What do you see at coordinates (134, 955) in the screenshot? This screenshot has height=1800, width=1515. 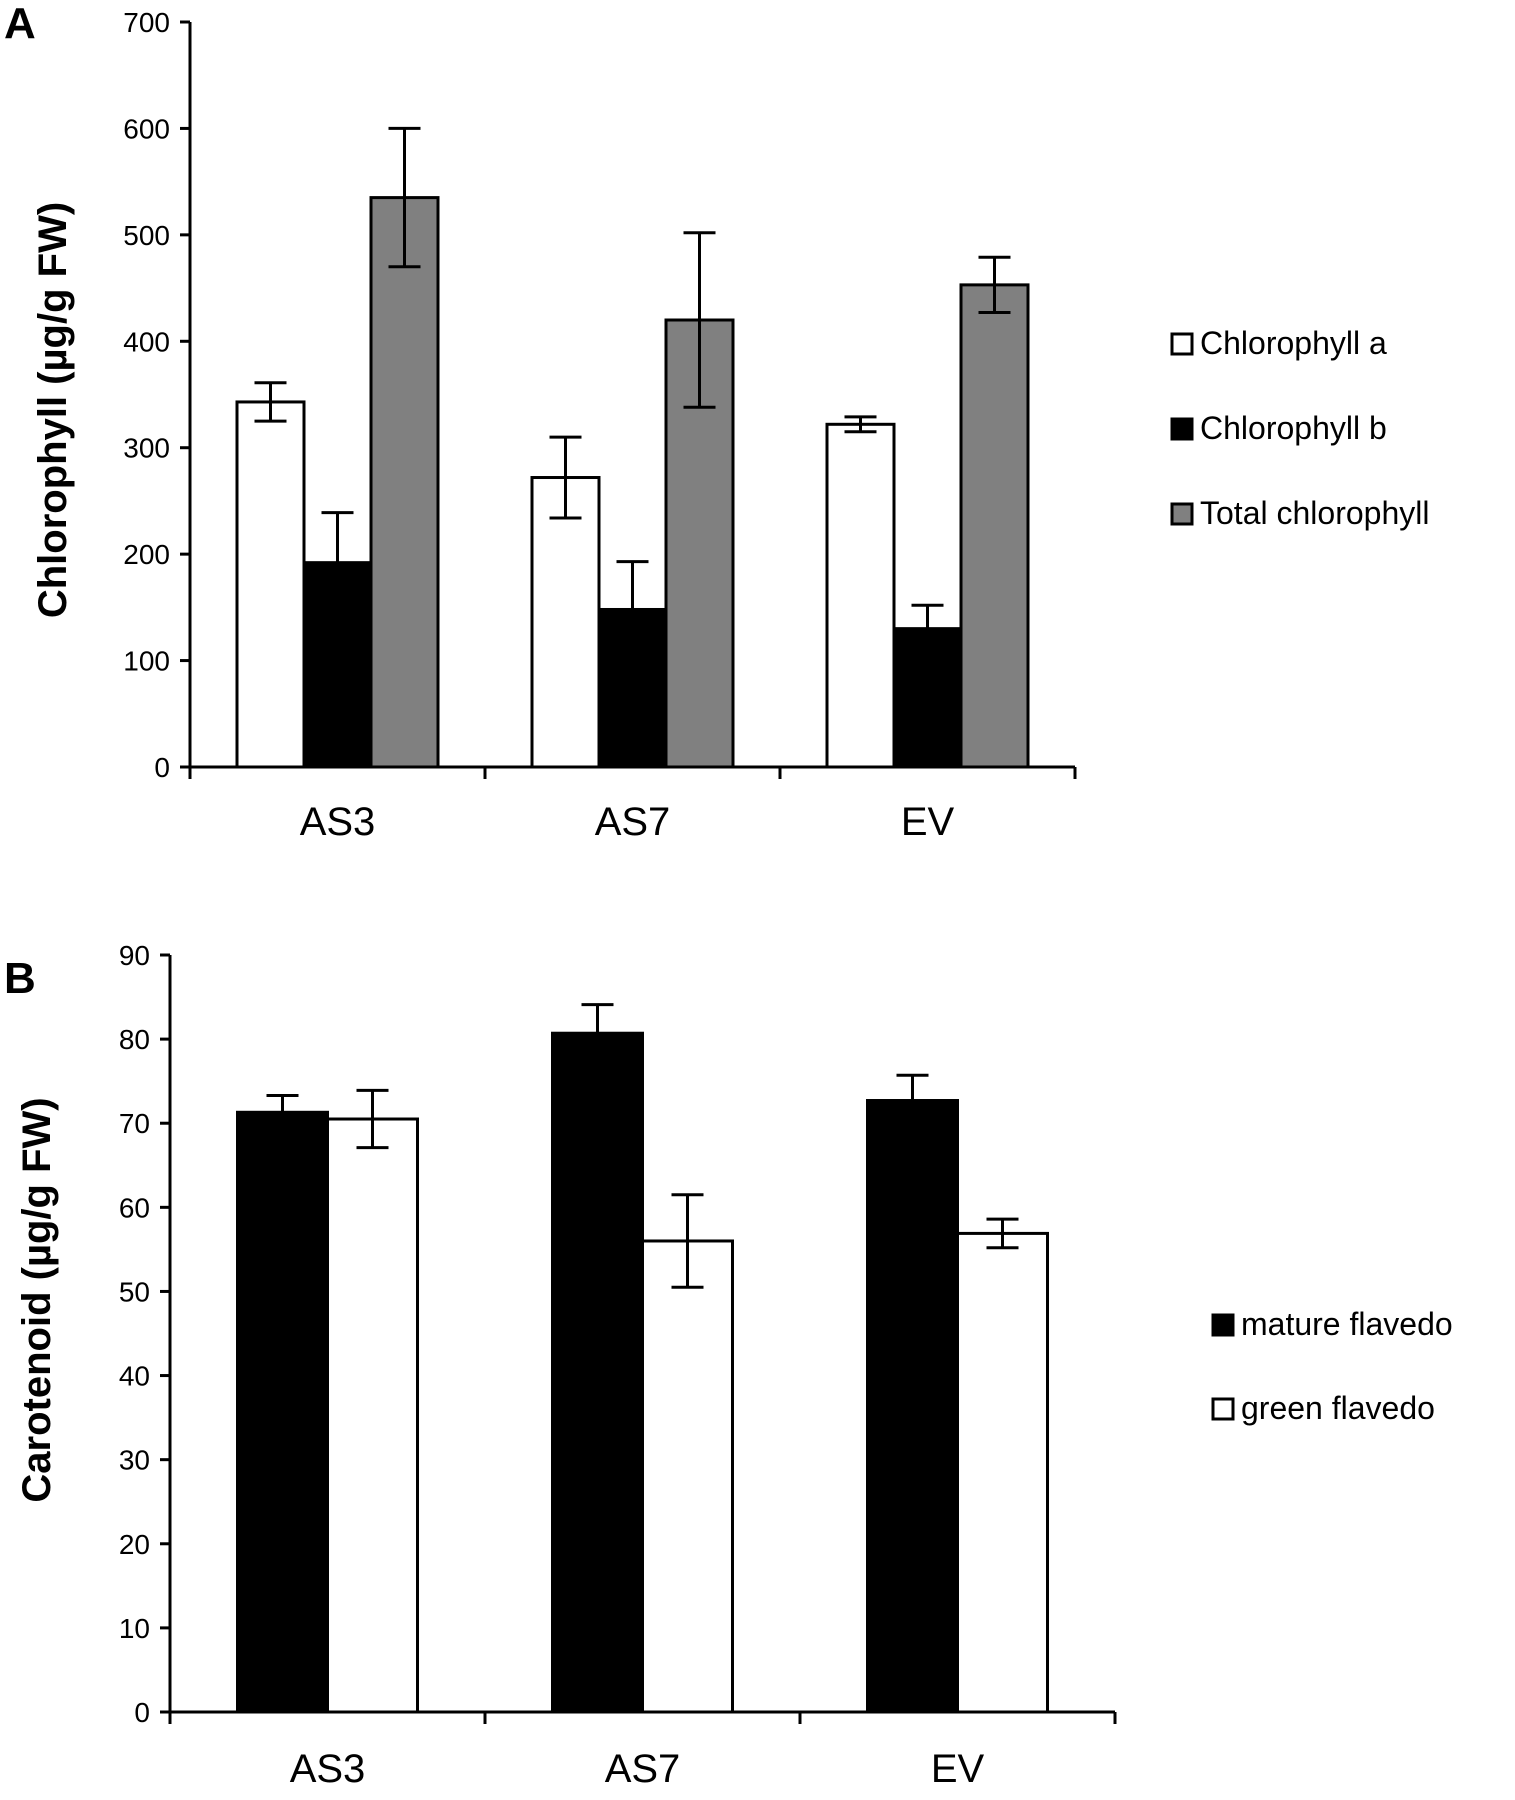 I see `y-tick-label: 90` at bounding box center [134, 955].